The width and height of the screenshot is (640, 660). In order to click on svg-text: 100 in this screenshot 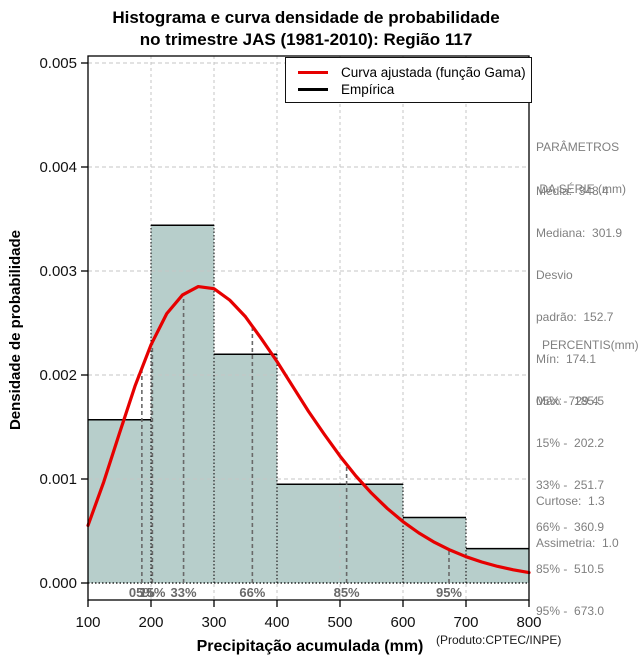, I will do `click(87, 622)`.